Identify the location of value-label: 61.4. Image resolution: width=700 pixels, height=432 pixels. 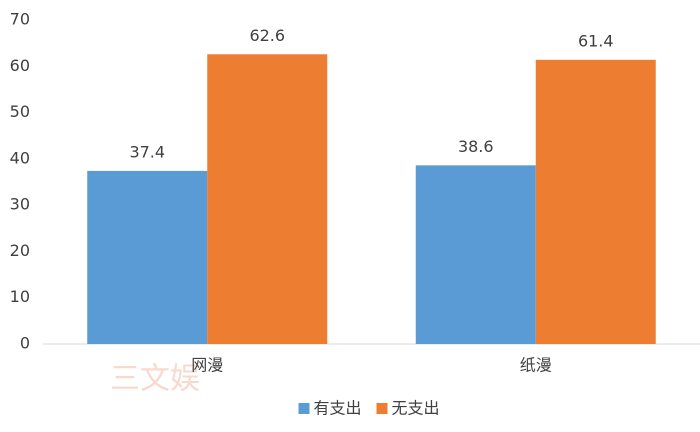
(596, 40).